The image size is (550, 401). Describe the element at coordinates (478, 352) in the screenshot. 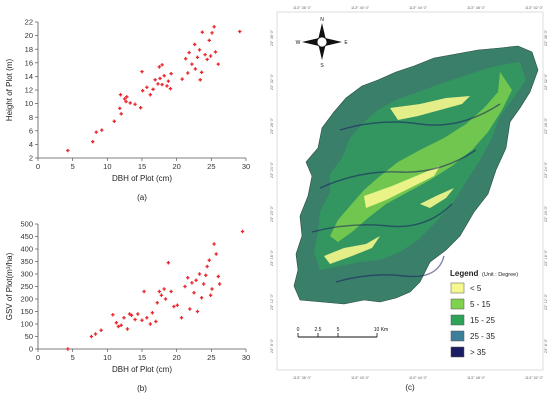

I see `legend-label: > 35` at that location.